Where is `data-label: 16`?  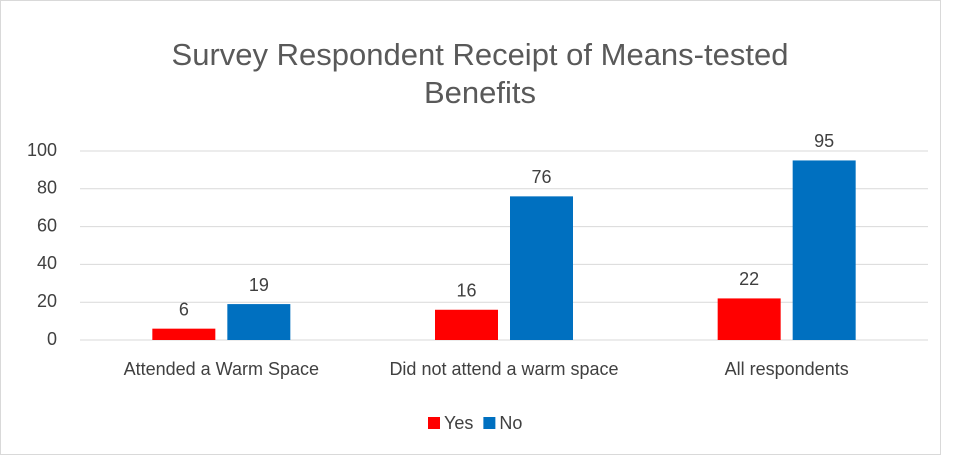 data-label: 16 is located at coordinates (466, 291).